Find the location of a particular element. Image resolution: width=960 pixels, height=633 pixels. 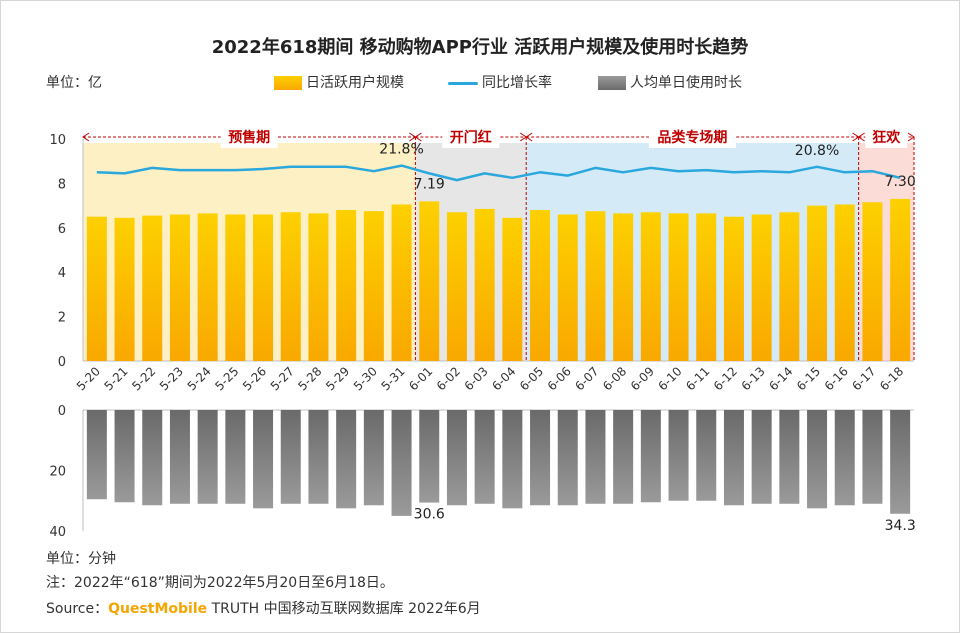

x-tick-label-6-09: 6-09 is located at coordinates (642, 378).